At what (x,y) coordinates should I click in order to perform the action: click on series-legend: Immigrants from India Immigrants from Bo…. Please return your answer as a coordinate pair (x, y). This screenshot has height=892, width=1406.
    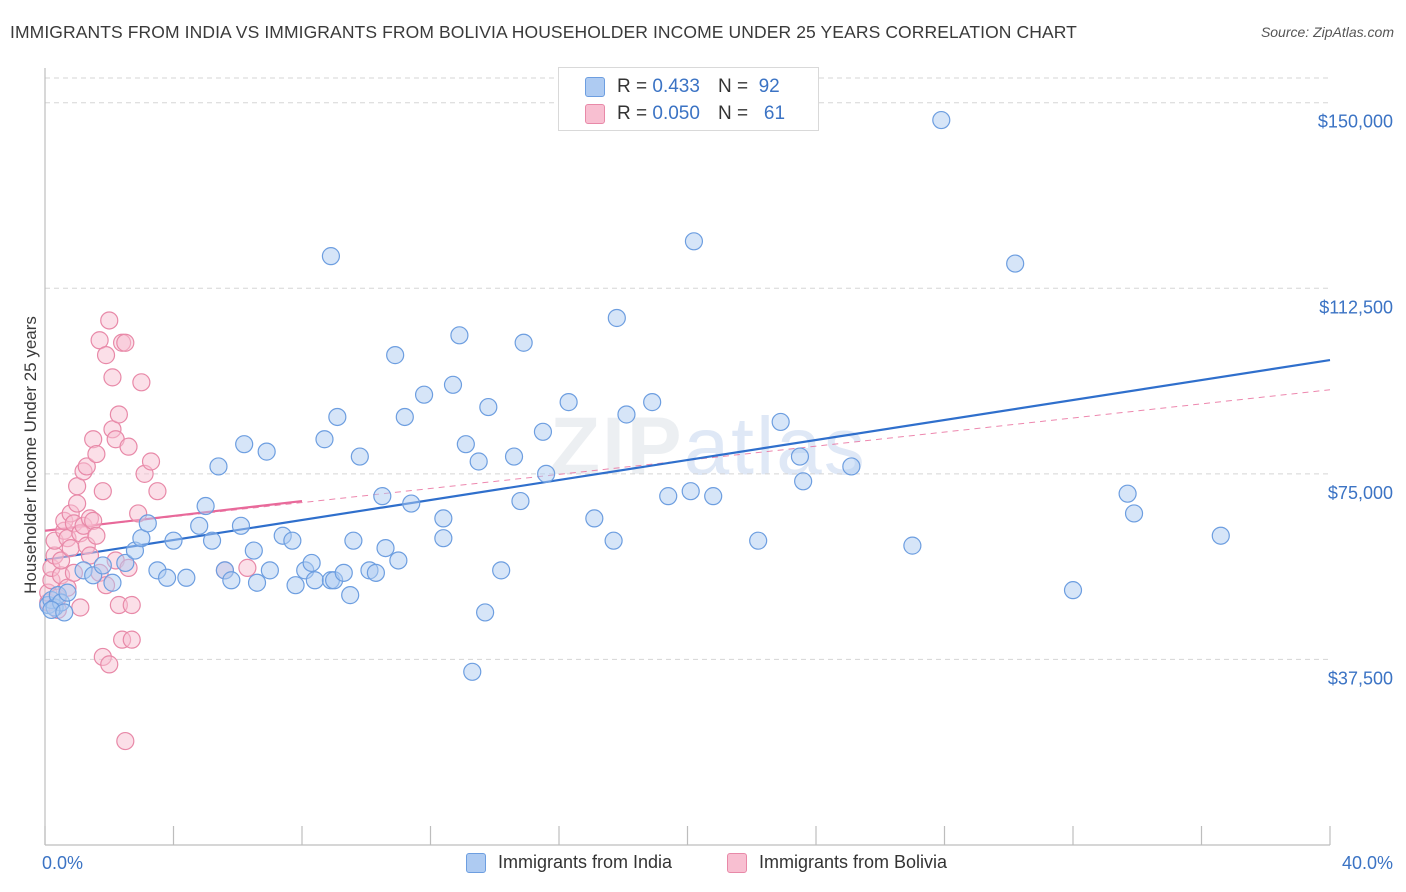
    Looking at the image, I should click on (703, 864).